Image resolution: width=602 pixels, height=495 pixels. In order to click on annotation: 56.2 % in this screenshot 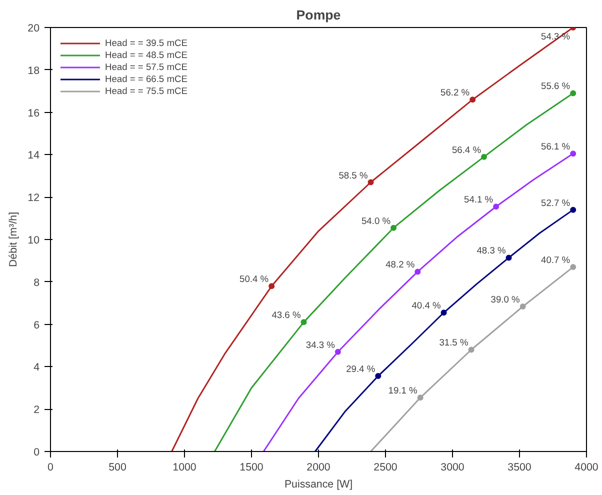, I will do `click(455, 93)`.